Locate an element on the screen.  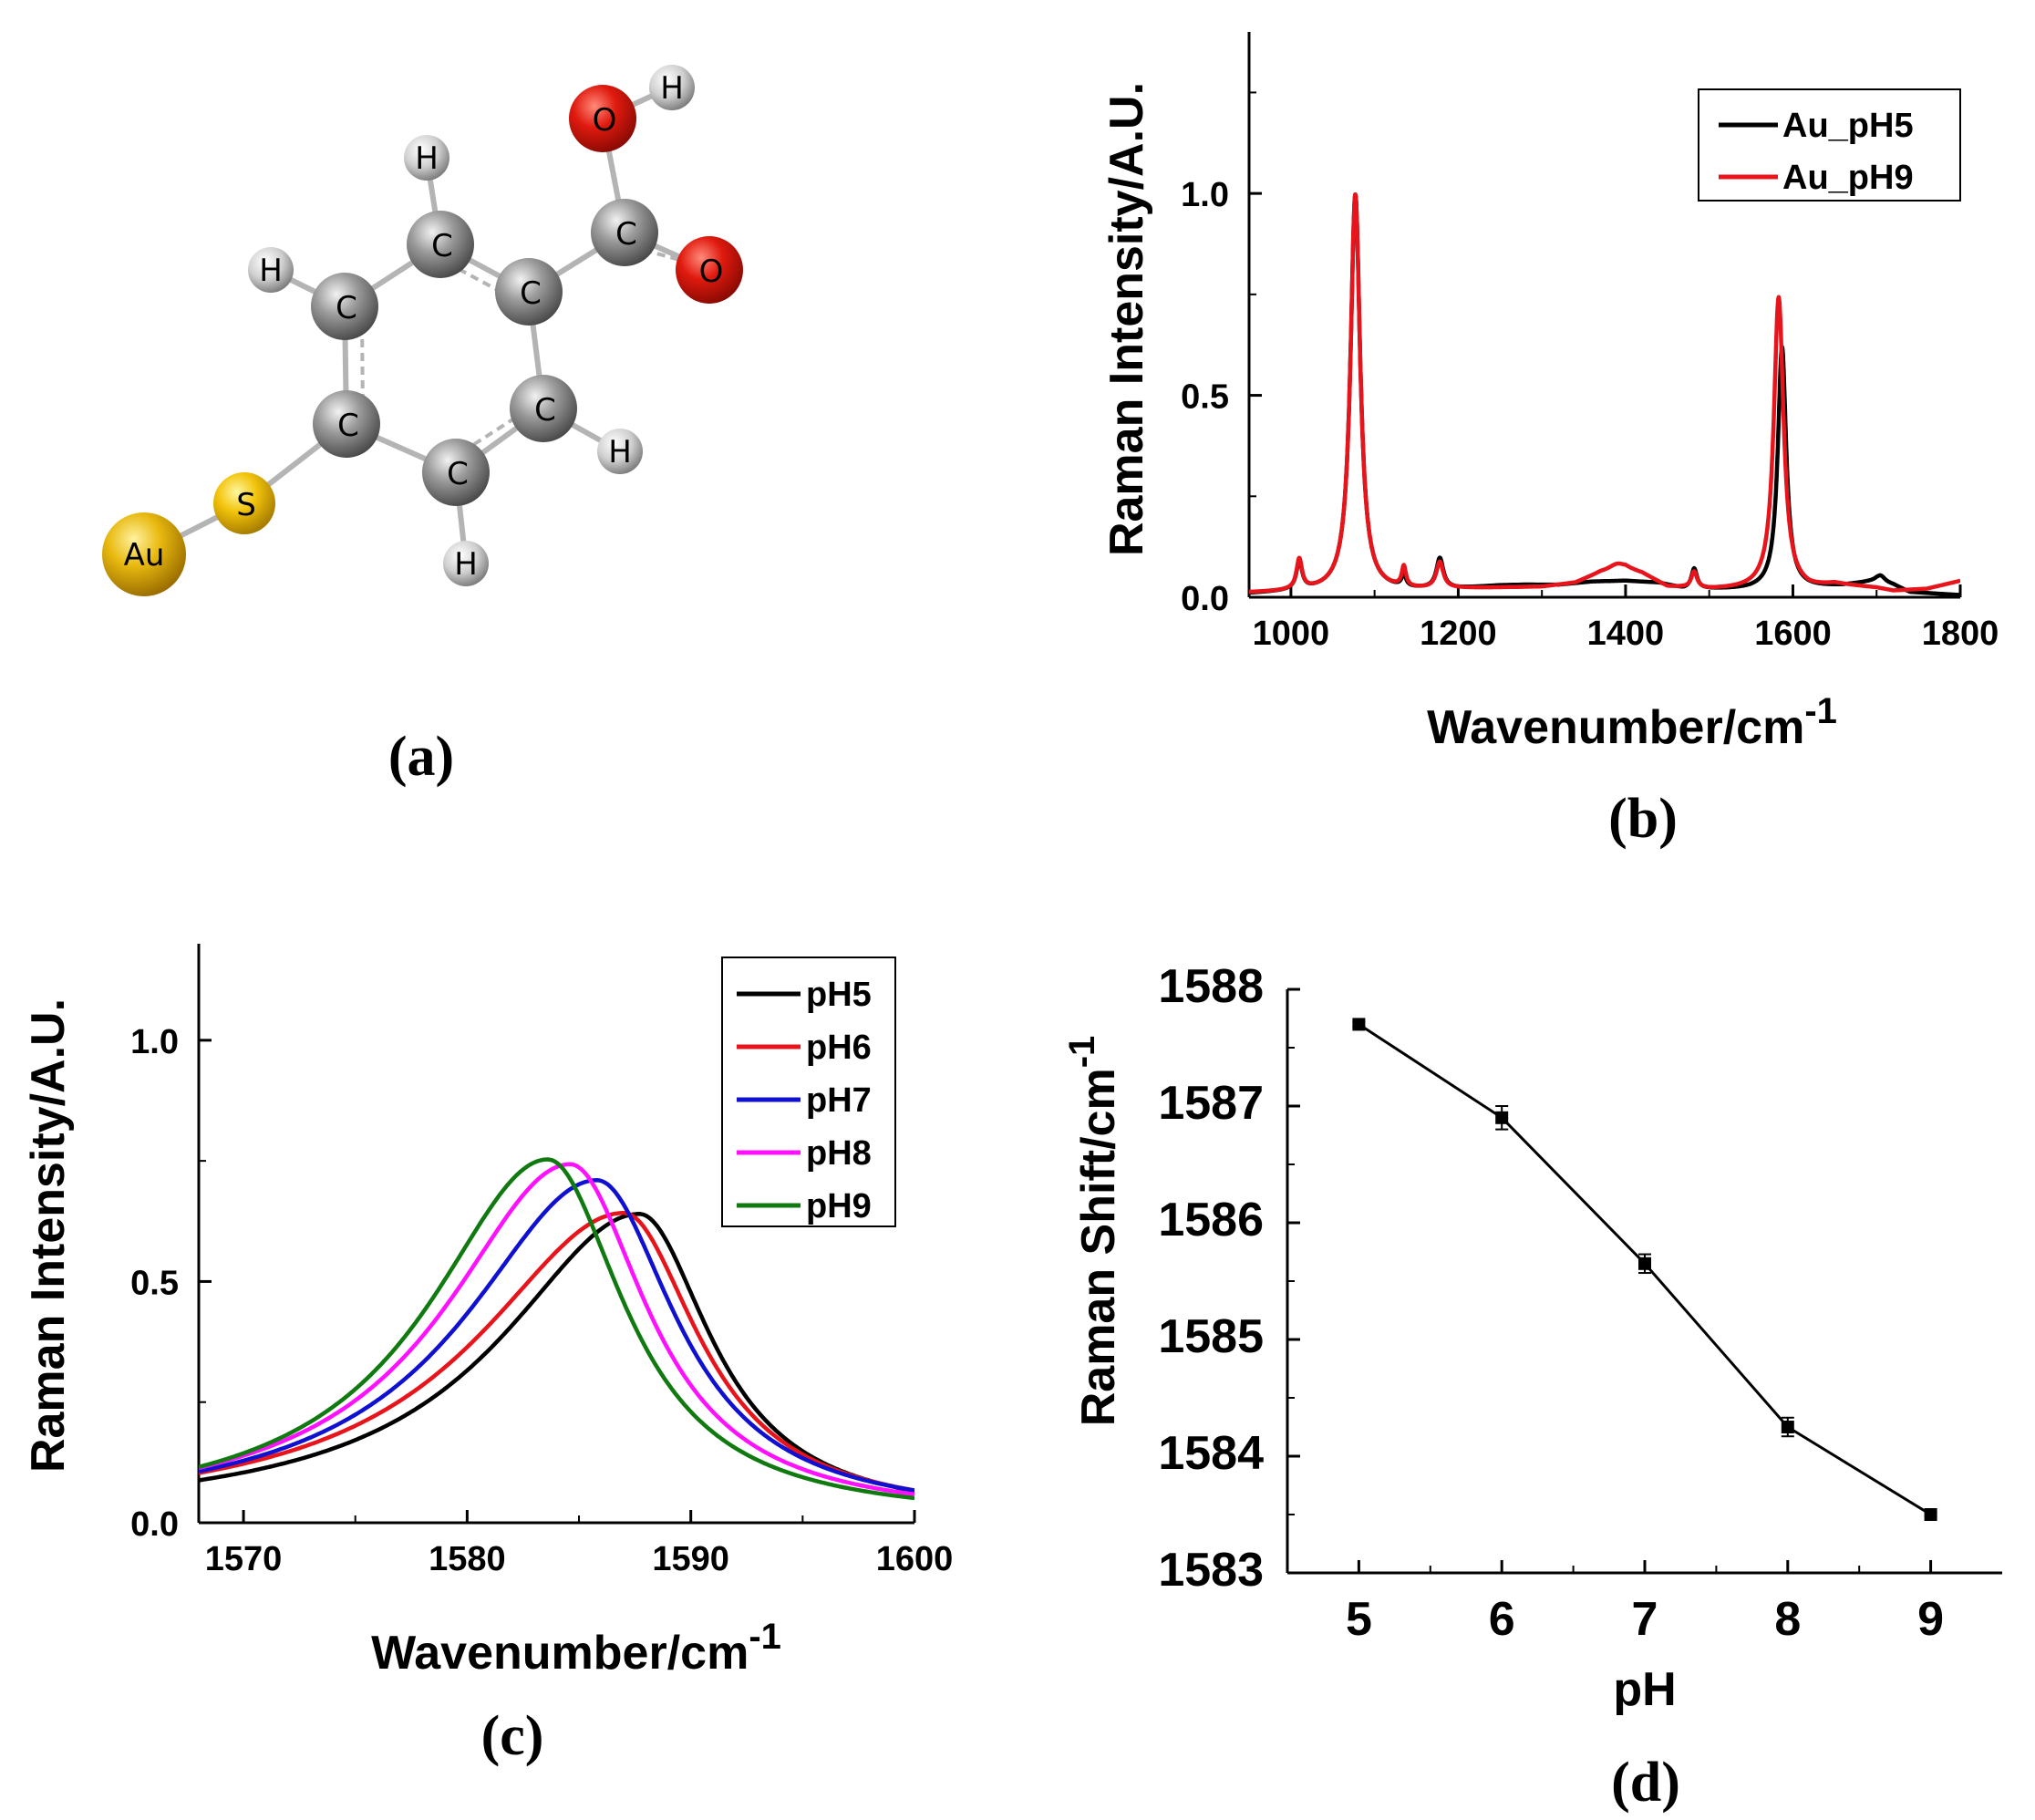
atom-c-ring-4: C is located at coordinates (529, 292).